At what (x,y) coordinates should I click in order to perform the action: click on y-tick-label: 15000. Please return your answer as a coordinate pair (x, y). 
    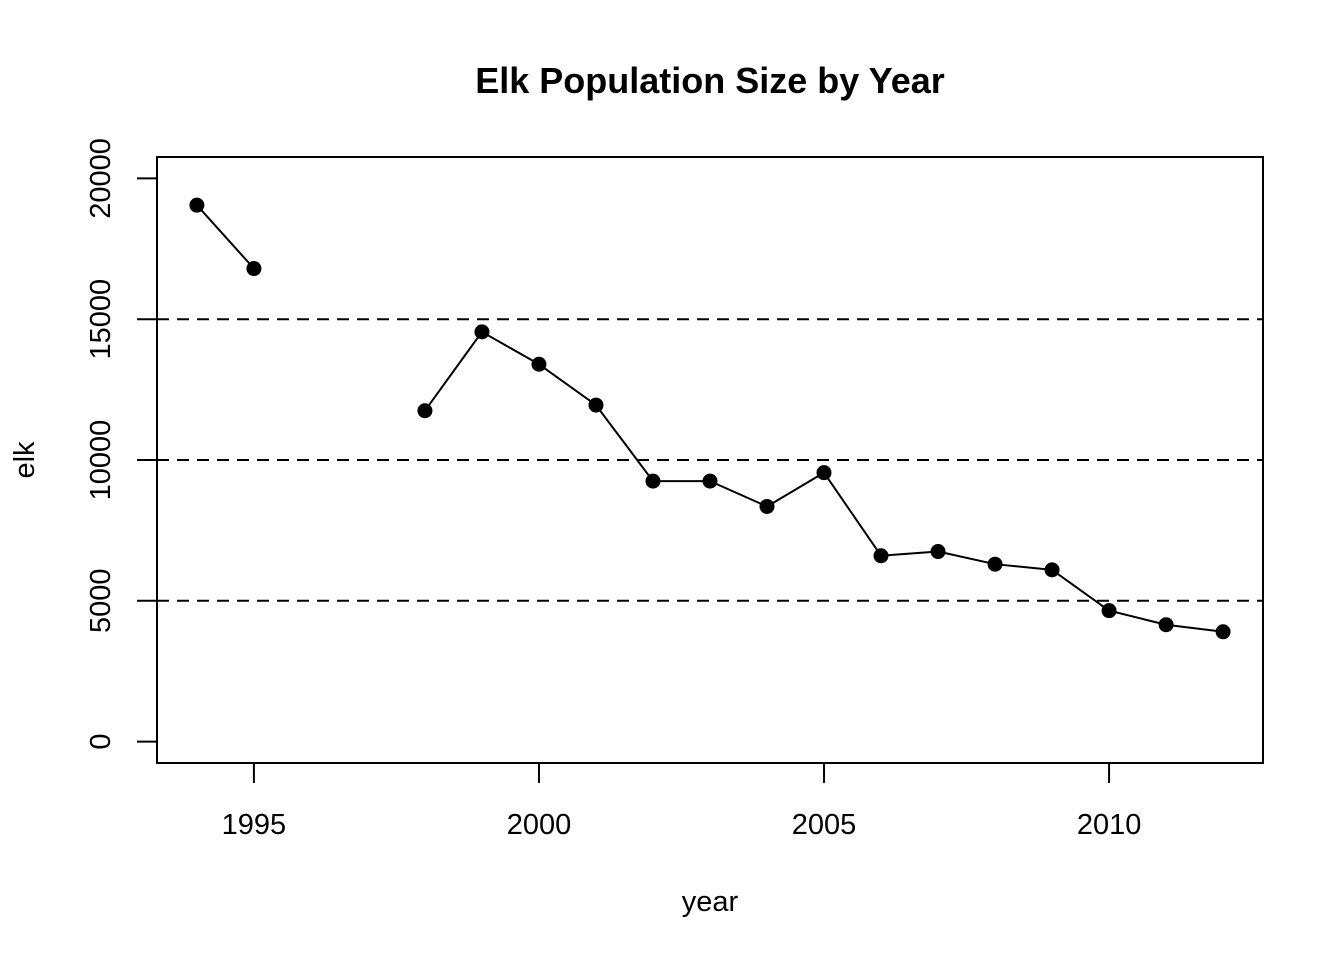
    Looking at the image, I should click on (101, 319).